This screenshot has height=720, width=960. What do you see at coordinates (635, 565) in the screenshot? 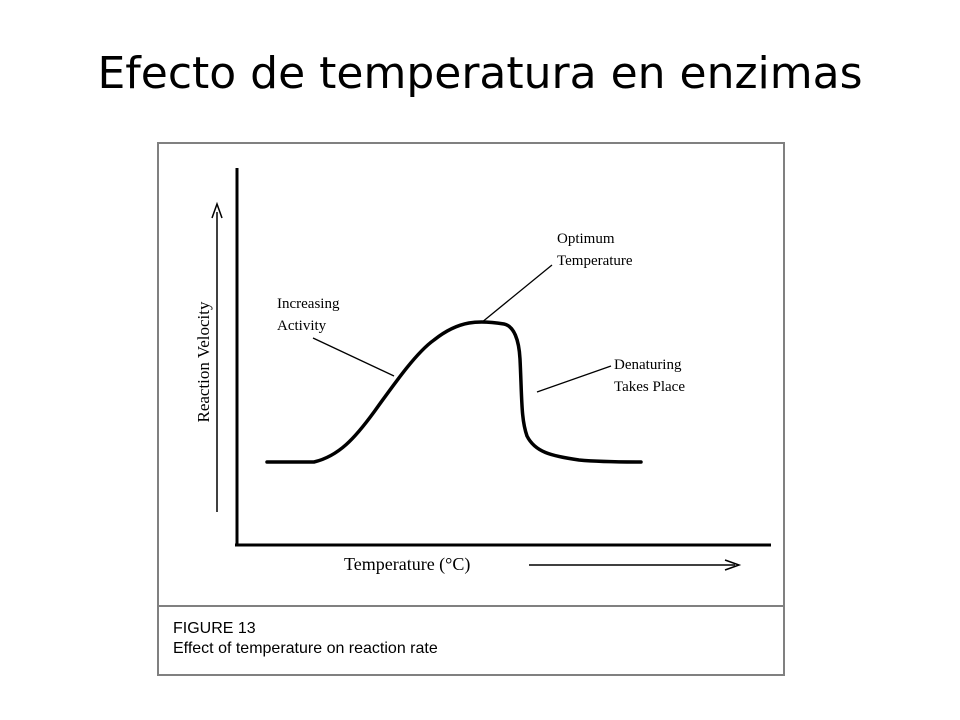
I see `x-axis-arrow` at bounding box center [635, 565].